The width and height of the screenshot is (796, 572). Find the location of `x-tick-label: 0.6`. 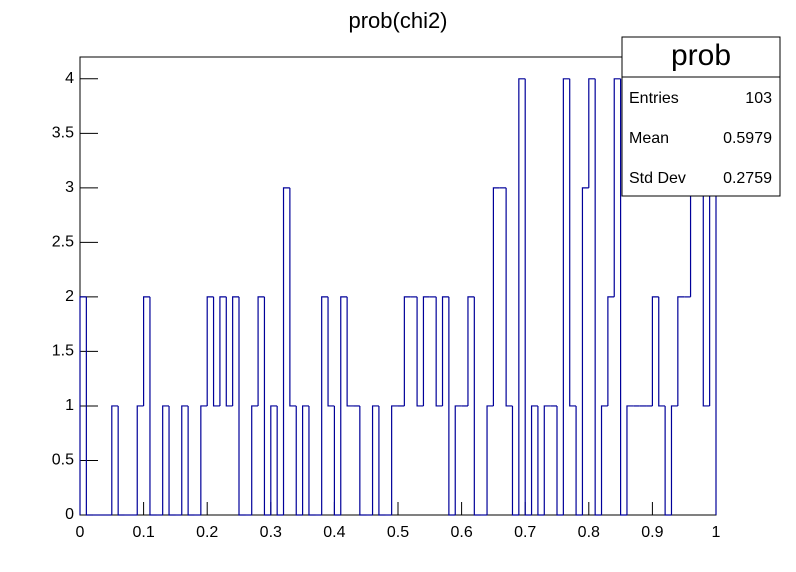

x-tick-label: 0.6 is located at coordinates (461, 532).